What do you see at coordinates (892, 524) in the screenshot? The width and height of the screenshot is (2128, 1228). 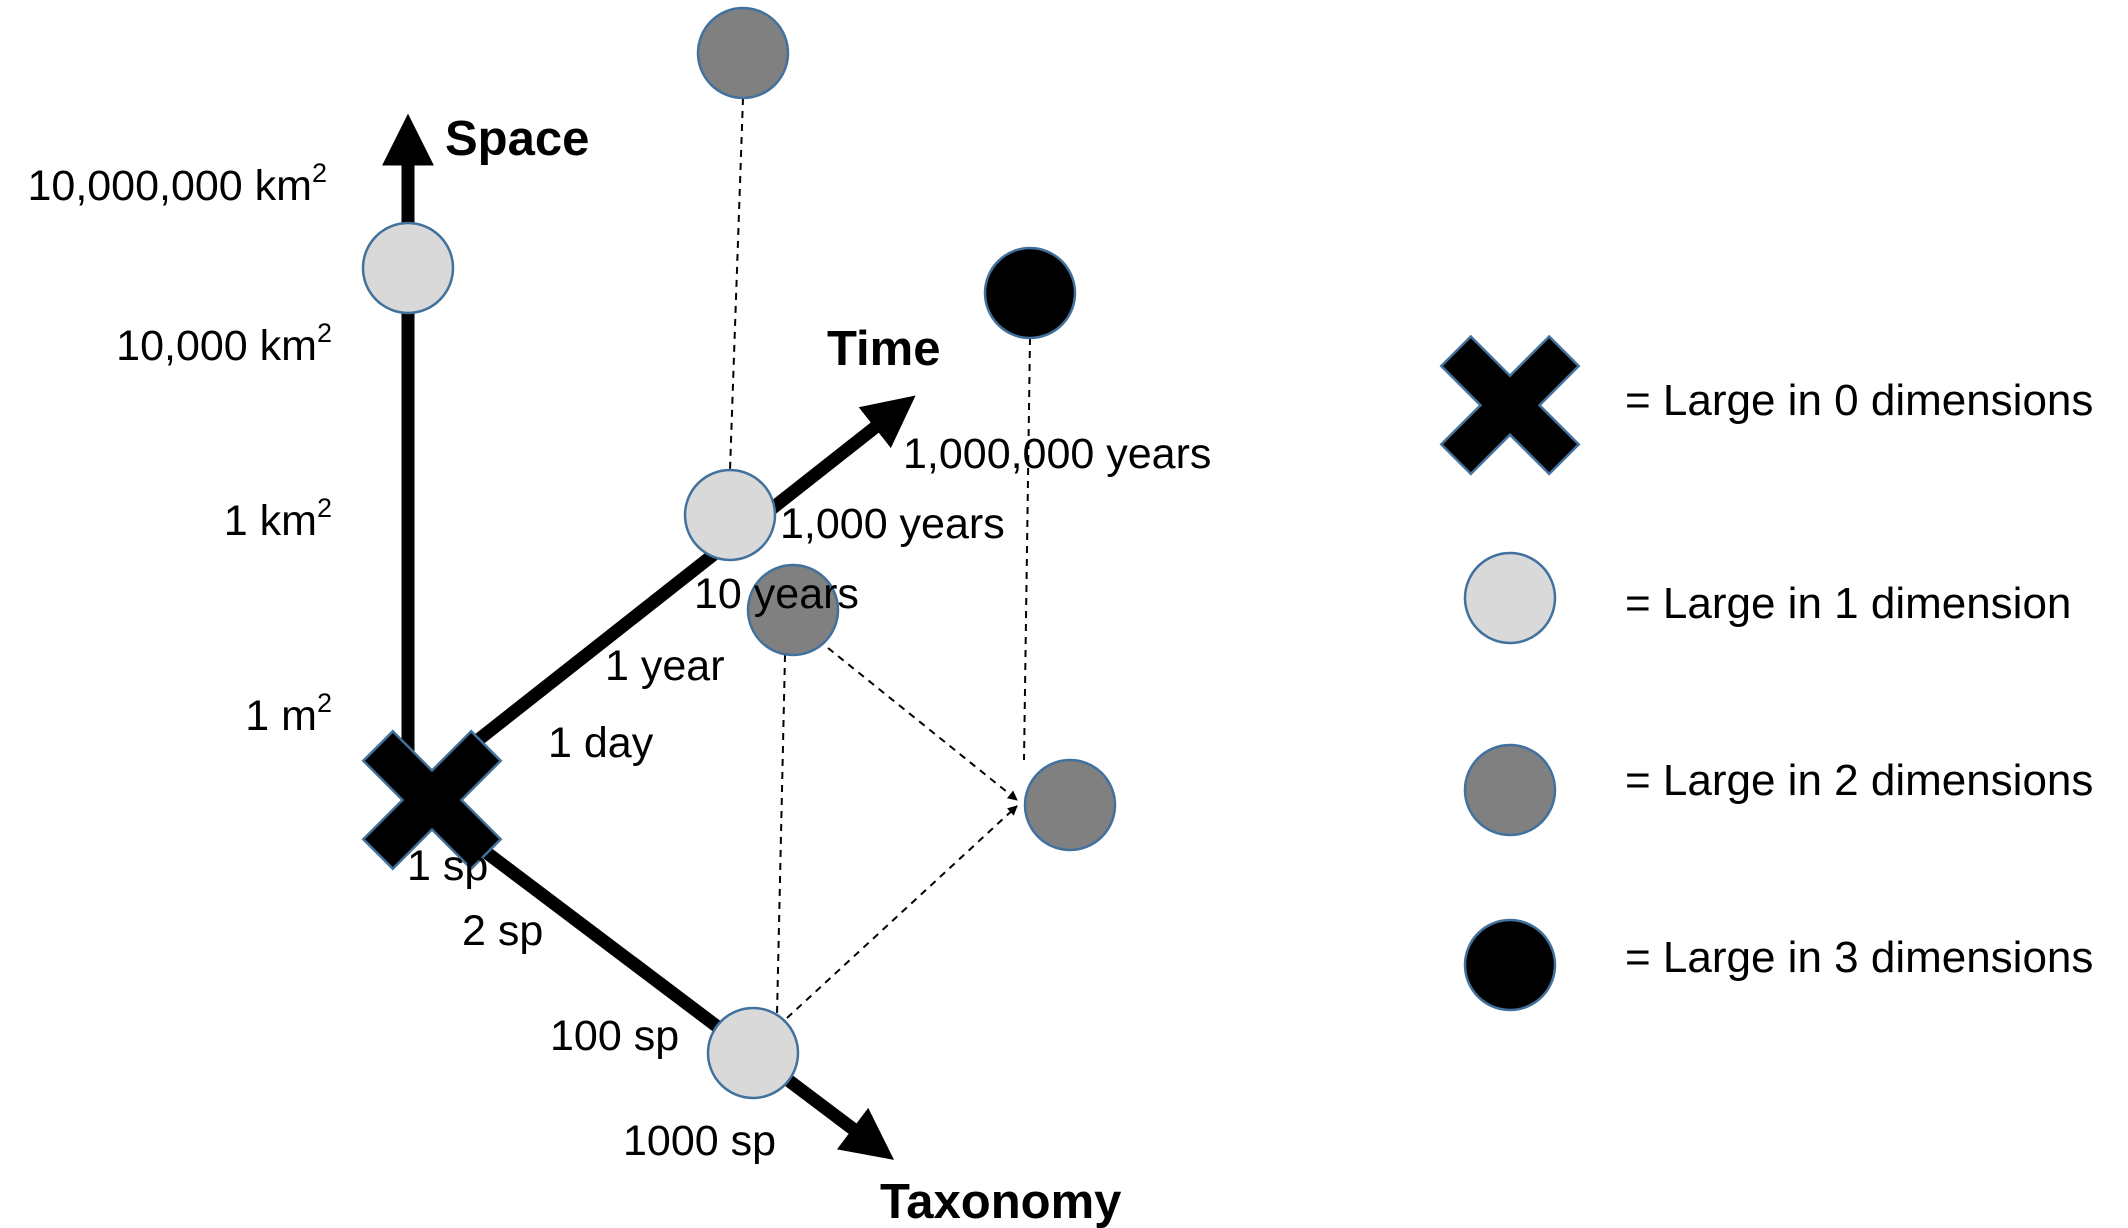 I see `time-tick-1000-years: 1,000 years` at bounding box center [892, 524].